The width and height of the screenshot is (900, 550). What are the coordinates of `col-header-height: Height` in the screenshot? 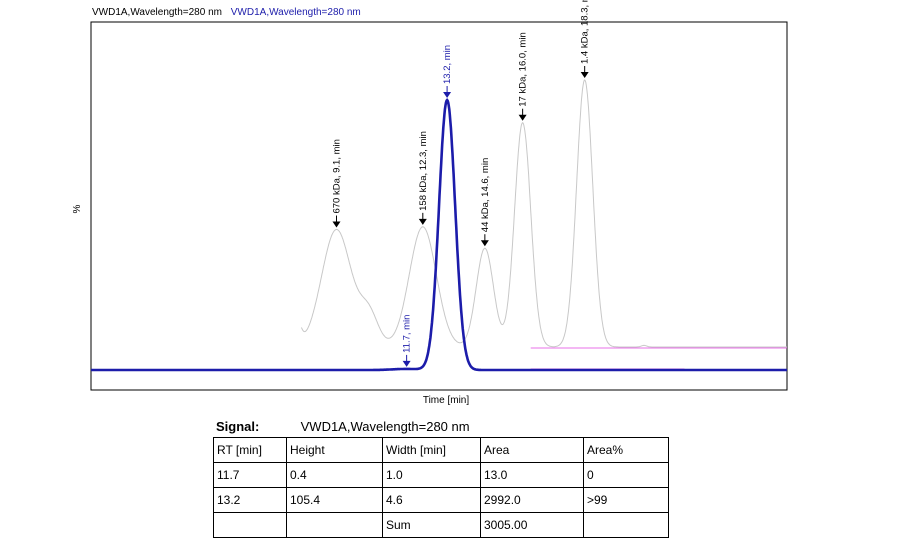 It's located at (334, 450).